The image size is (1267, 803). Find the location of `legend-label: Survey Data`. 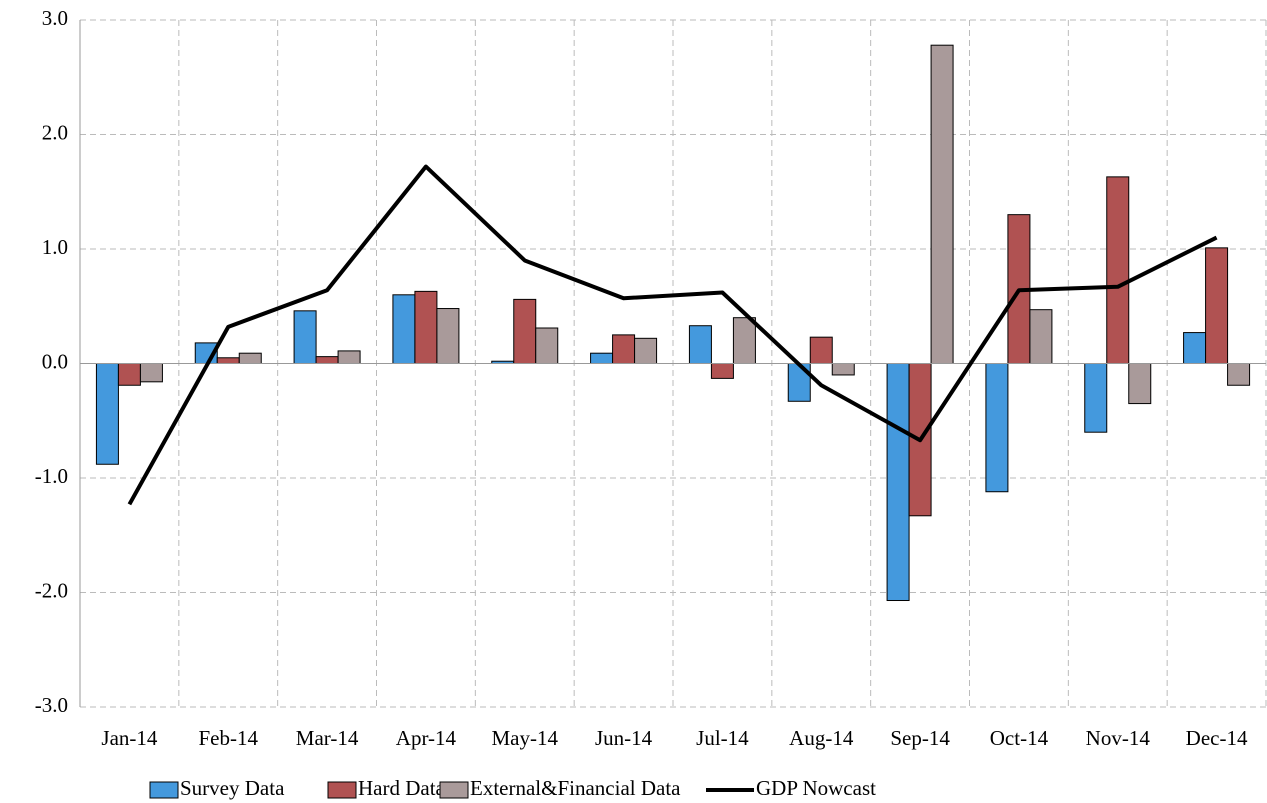

legend-label: Survey Data is located at coordinates (232, 788).